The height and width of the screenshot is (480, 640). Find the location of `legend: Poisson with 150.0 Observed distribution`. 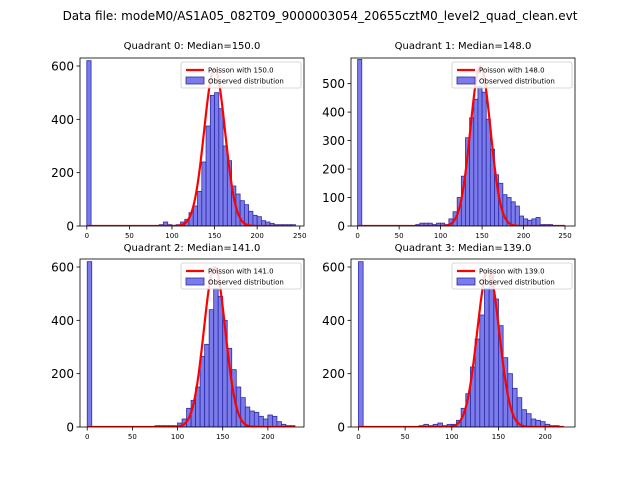

legend: Poisson with 150.0 Observed distribution is located at coordinates (241, 75).